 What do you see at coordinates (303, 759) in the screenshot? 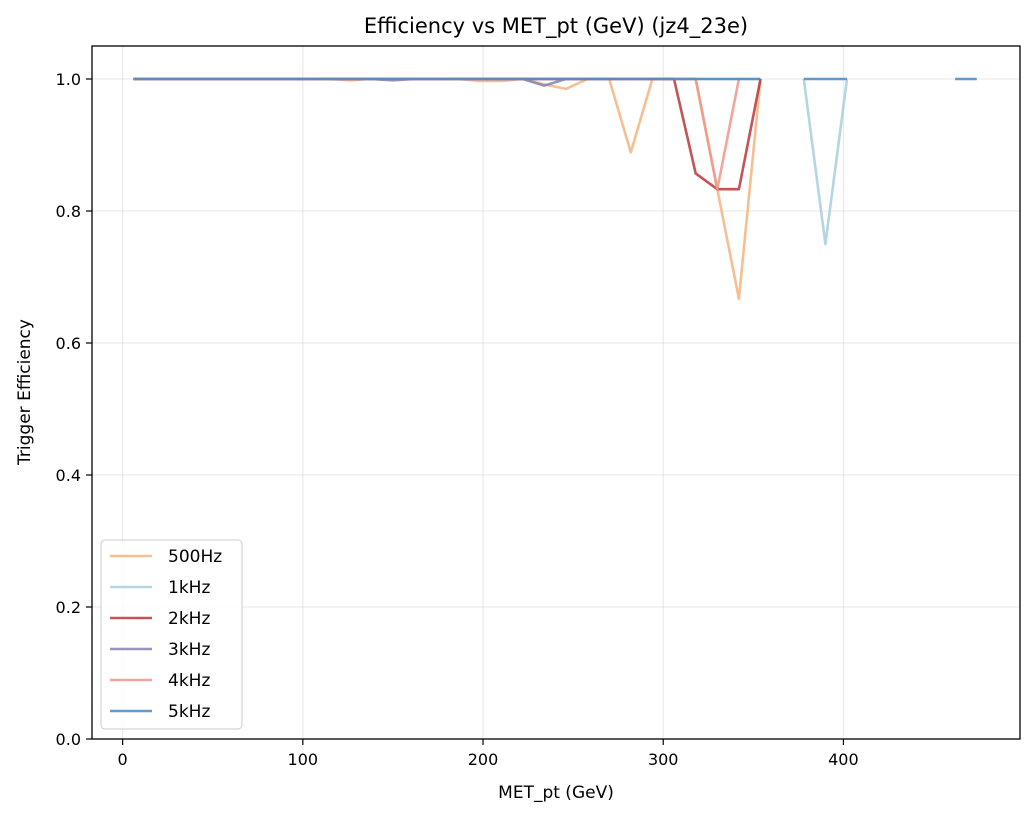
I see `x-tick-label: 100` at bounding box center [303, 759].